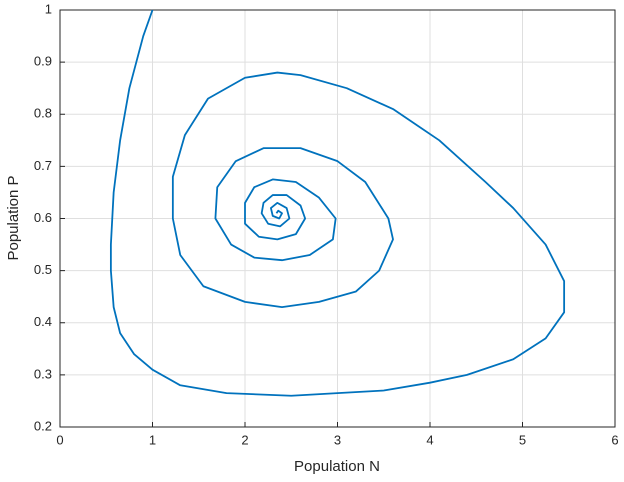  I want to click on y-tick-label: 0.2, so click(43, 425).